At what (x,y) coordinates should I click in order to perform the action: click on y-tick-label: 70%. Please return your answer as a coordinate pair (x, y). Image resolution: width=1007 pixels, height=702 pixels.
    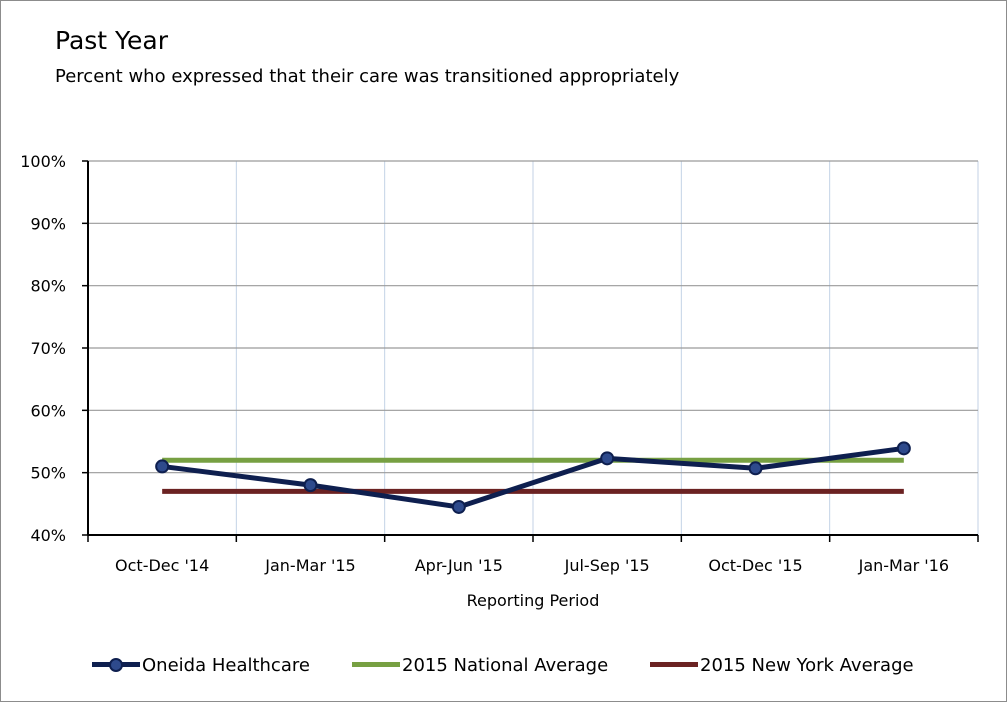
    Looking at the image, I should click on (48, 348).